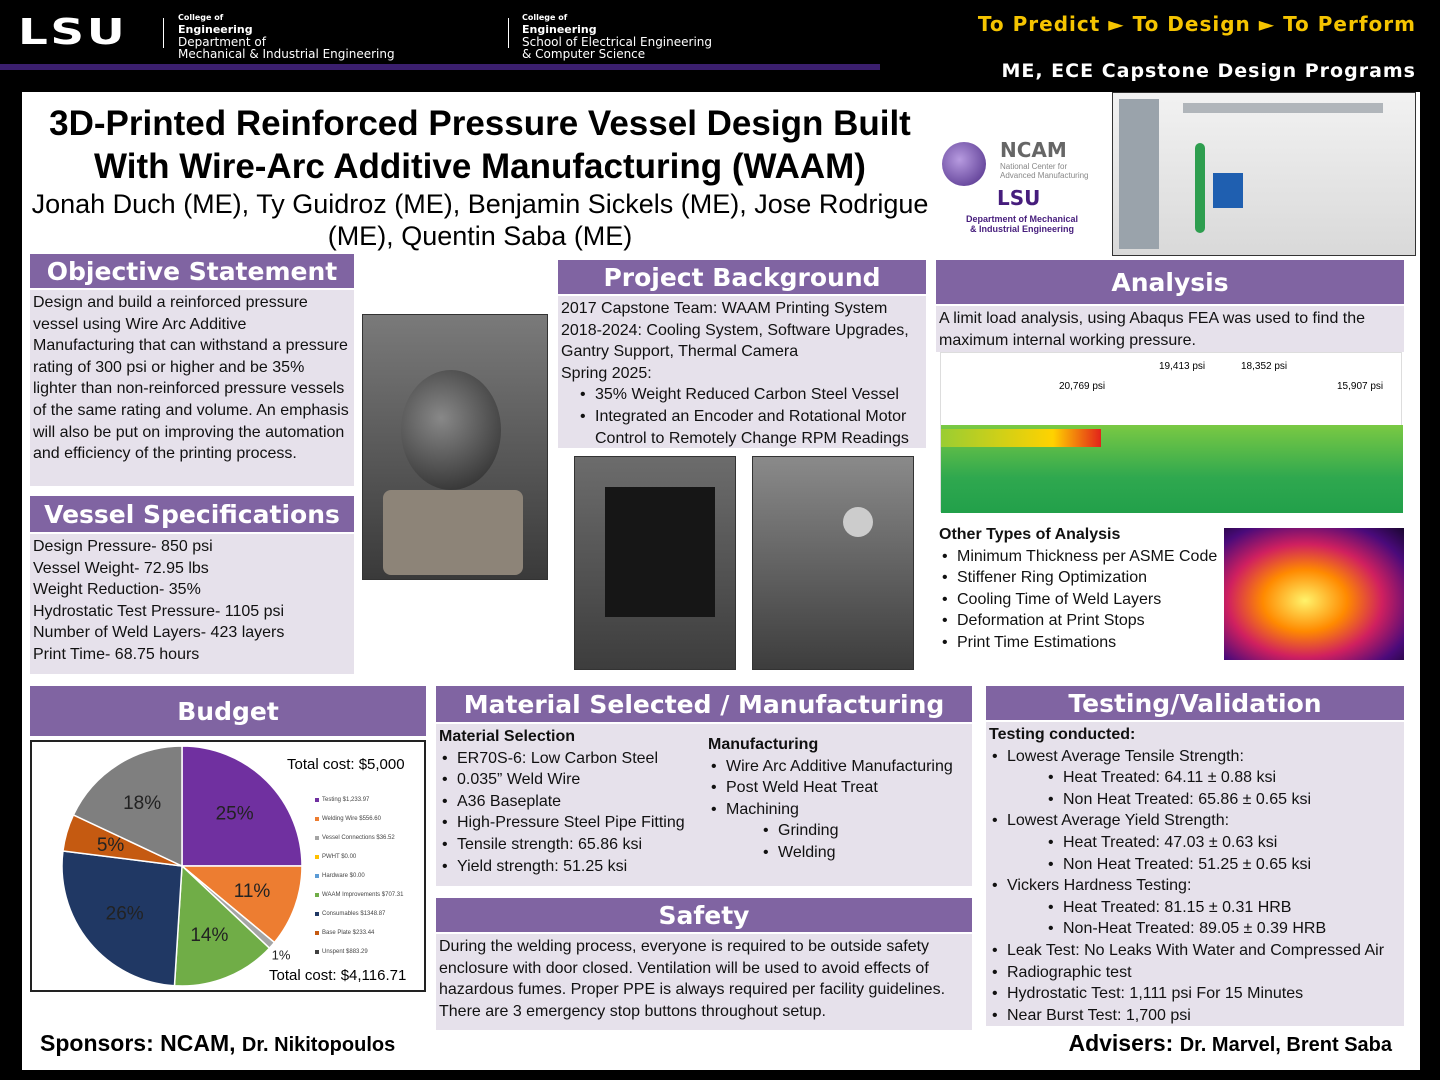 The height and width of the screenshot is (1080, 1440). What do you see at coordinates (584, 54) in the screenshot?
I see `dept-label: & Computer Science` at bounding box center [584, 54].